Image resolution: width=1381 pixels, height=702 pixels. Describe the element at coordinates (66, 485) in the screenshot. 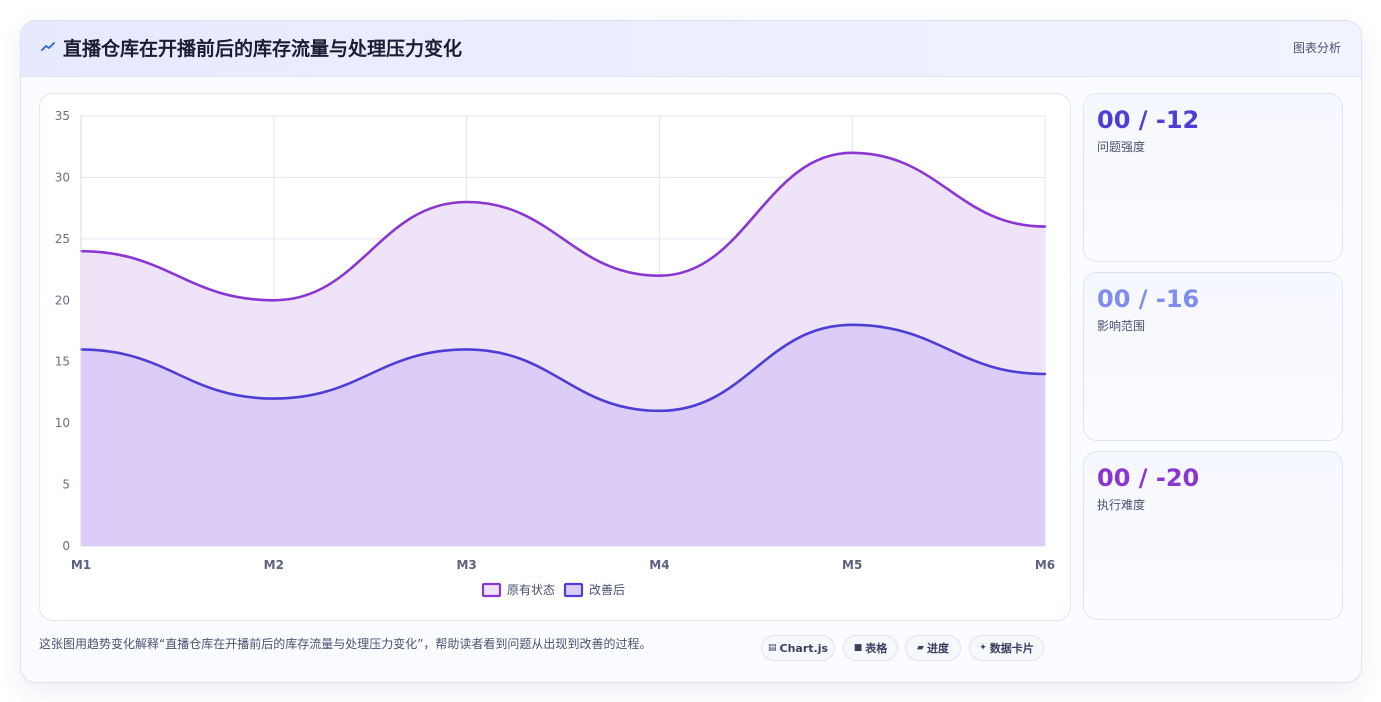

I see `y-tick-label: 5` at that location.